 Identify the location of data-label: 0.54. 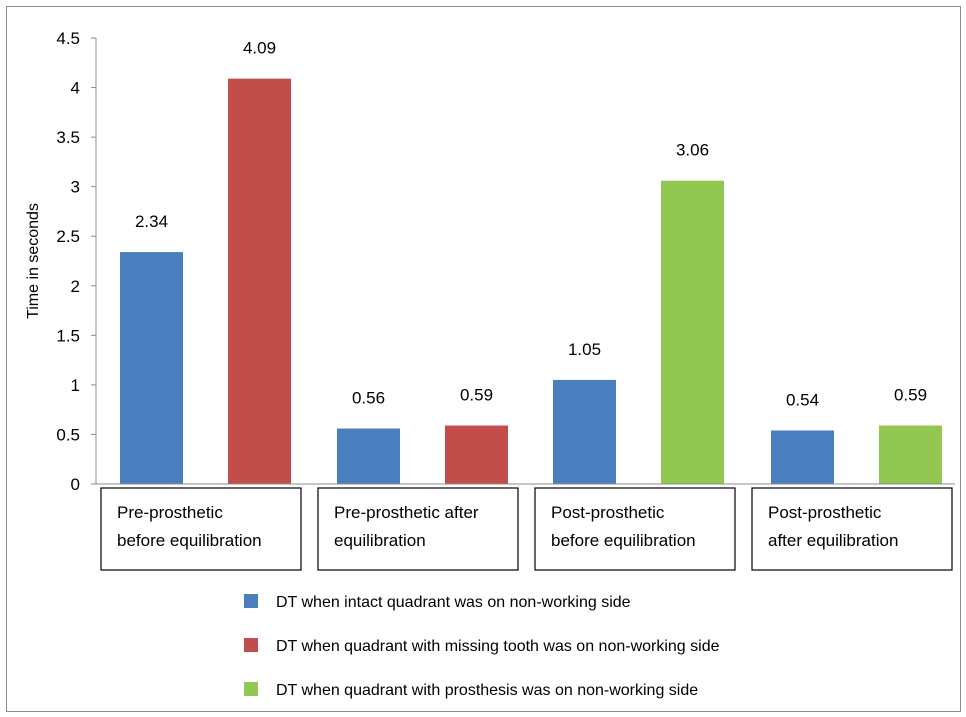
(802, 399).